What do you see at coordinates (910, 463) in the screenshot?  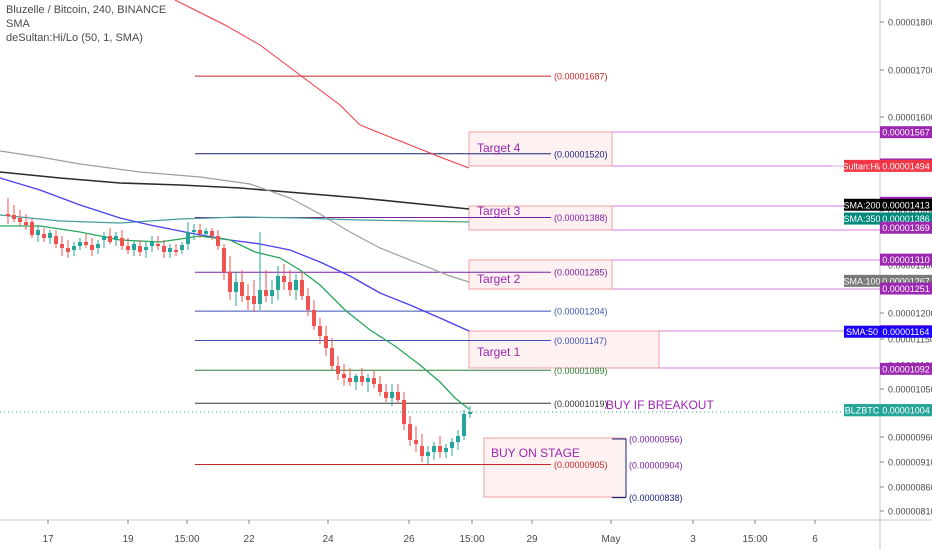 I see `price-tick-label: 0.00000910` at bounding box center [910, 463].